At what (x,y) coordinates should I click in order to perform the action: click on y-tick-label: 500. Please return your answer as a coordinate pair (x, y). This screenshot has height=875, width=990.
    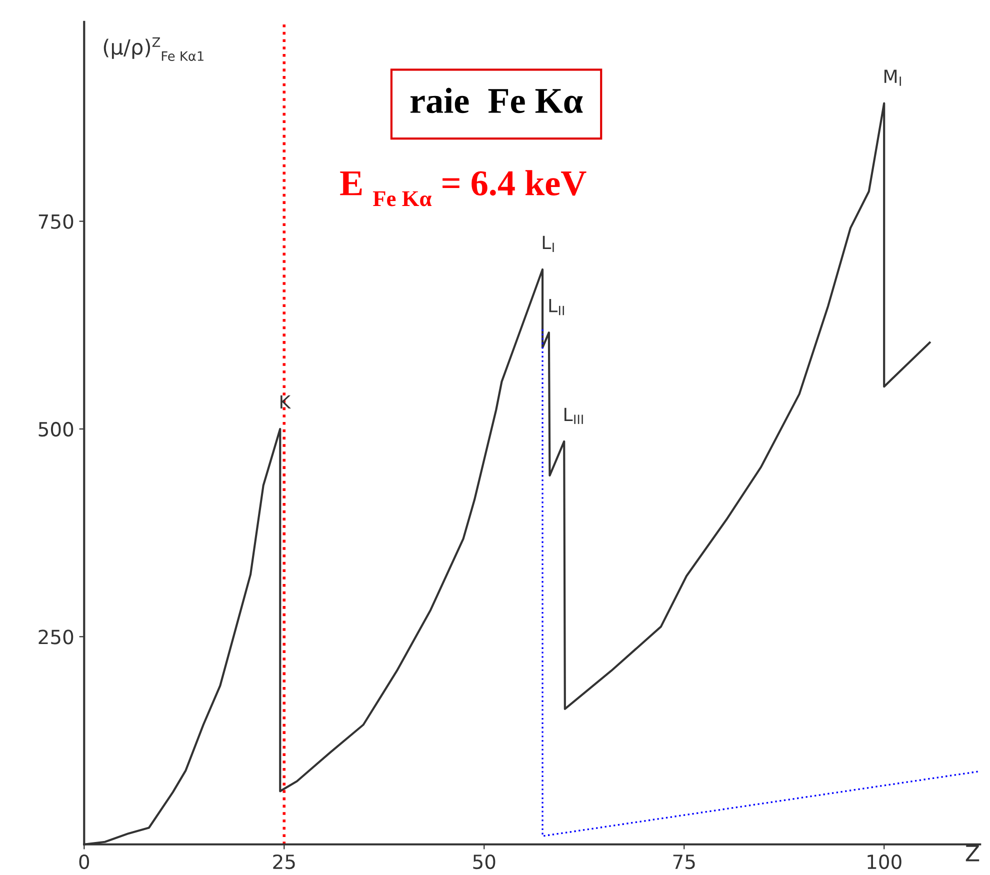
    Looking at the image, I should click on (56, 429).